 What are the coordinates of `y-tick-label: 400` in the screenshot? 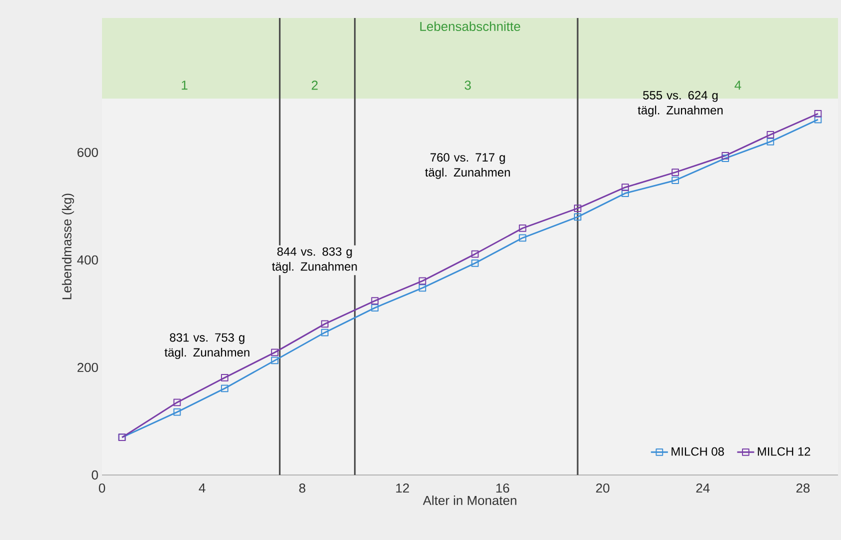 It's located at (87, 260).